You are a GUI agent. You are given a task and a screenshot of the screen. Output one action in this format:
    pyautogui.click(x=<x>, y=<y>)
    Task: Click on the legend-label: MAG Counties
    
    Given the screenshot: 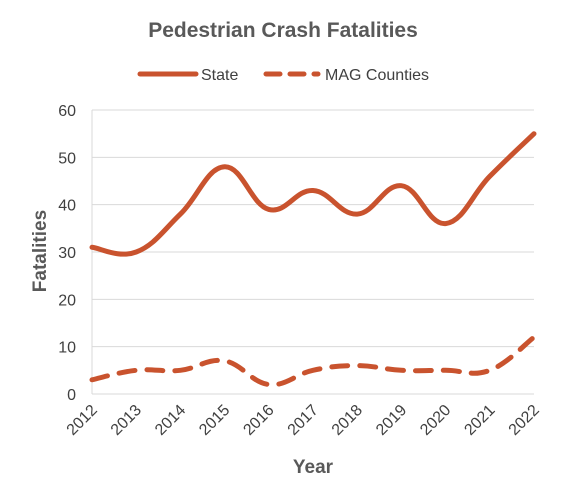 What is the action you would take?
    pyautogui.click(x=377, y=75)
    